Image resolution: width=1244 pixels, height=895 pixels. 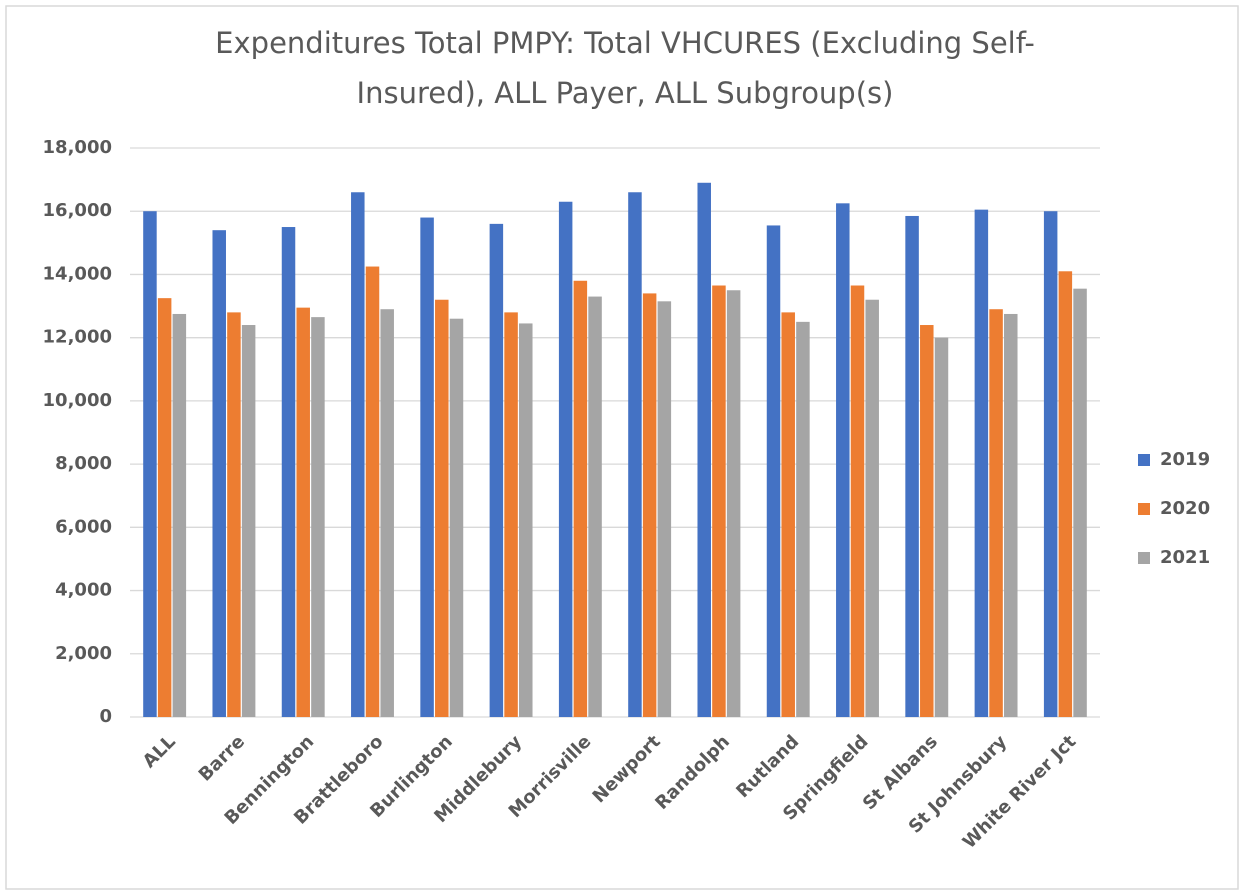 What do you see at coordinates (1185, 557) in the screenshot?
I see `legend-label: 2021` at bounding box center [1185, 557].